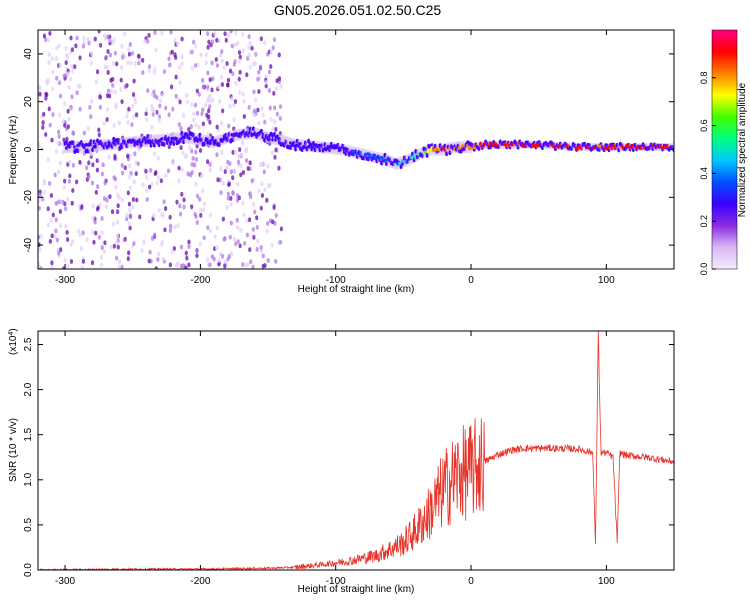  I want to click on spectrogram-y-tick-label: 40, so click(28, 54).